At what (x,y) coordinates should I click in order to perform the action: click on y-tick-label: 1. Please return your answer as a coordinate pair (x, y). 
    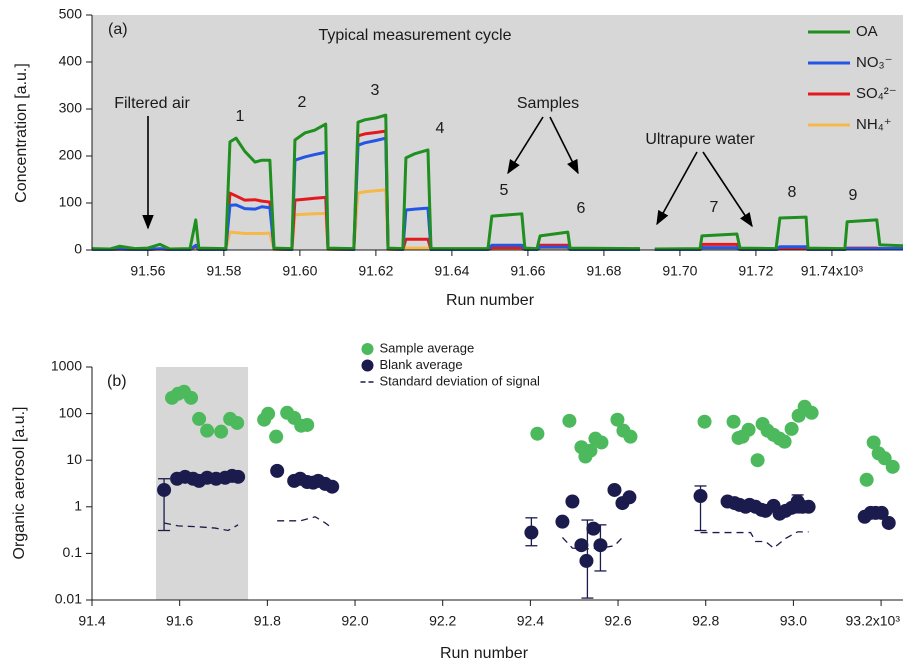
    Looking at the image, I should click on (78, 506).